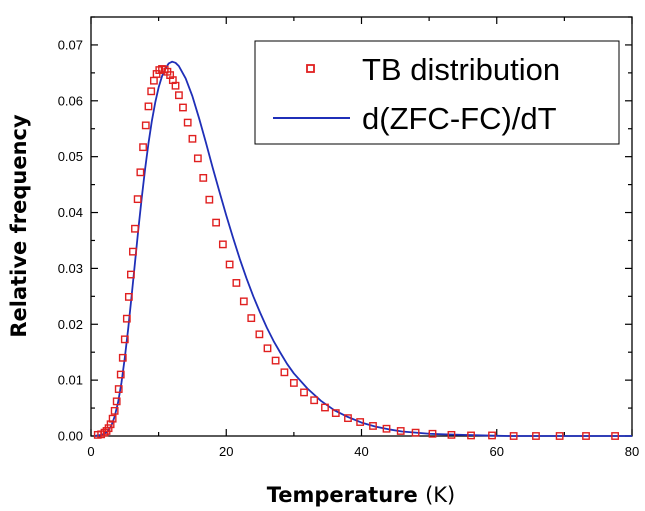 This screenshot has height=511, width=645. I want to click on x-tick-label: 20, so click(226, 451).